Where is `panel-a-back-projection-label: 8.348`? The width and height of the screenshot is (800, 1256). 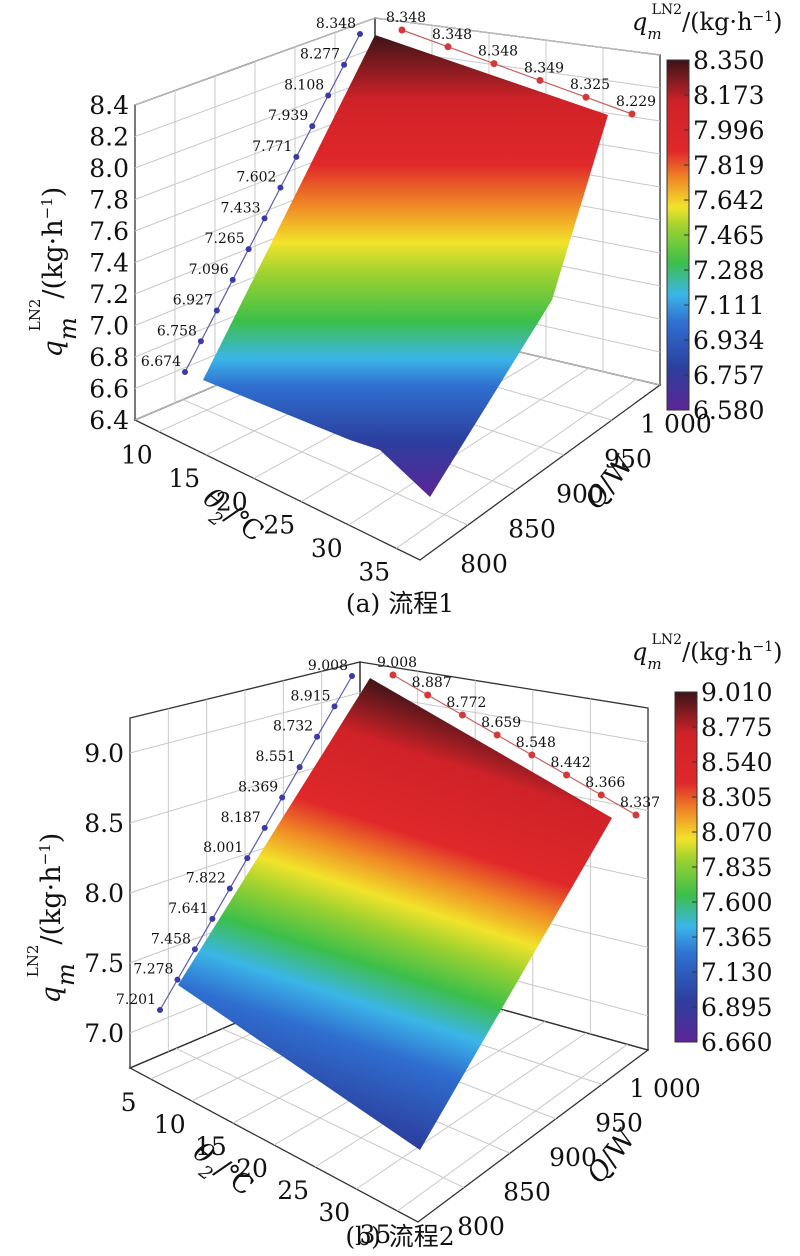 panel-a-back-projection-label: 8.348 is located at coordinates (452, 35).